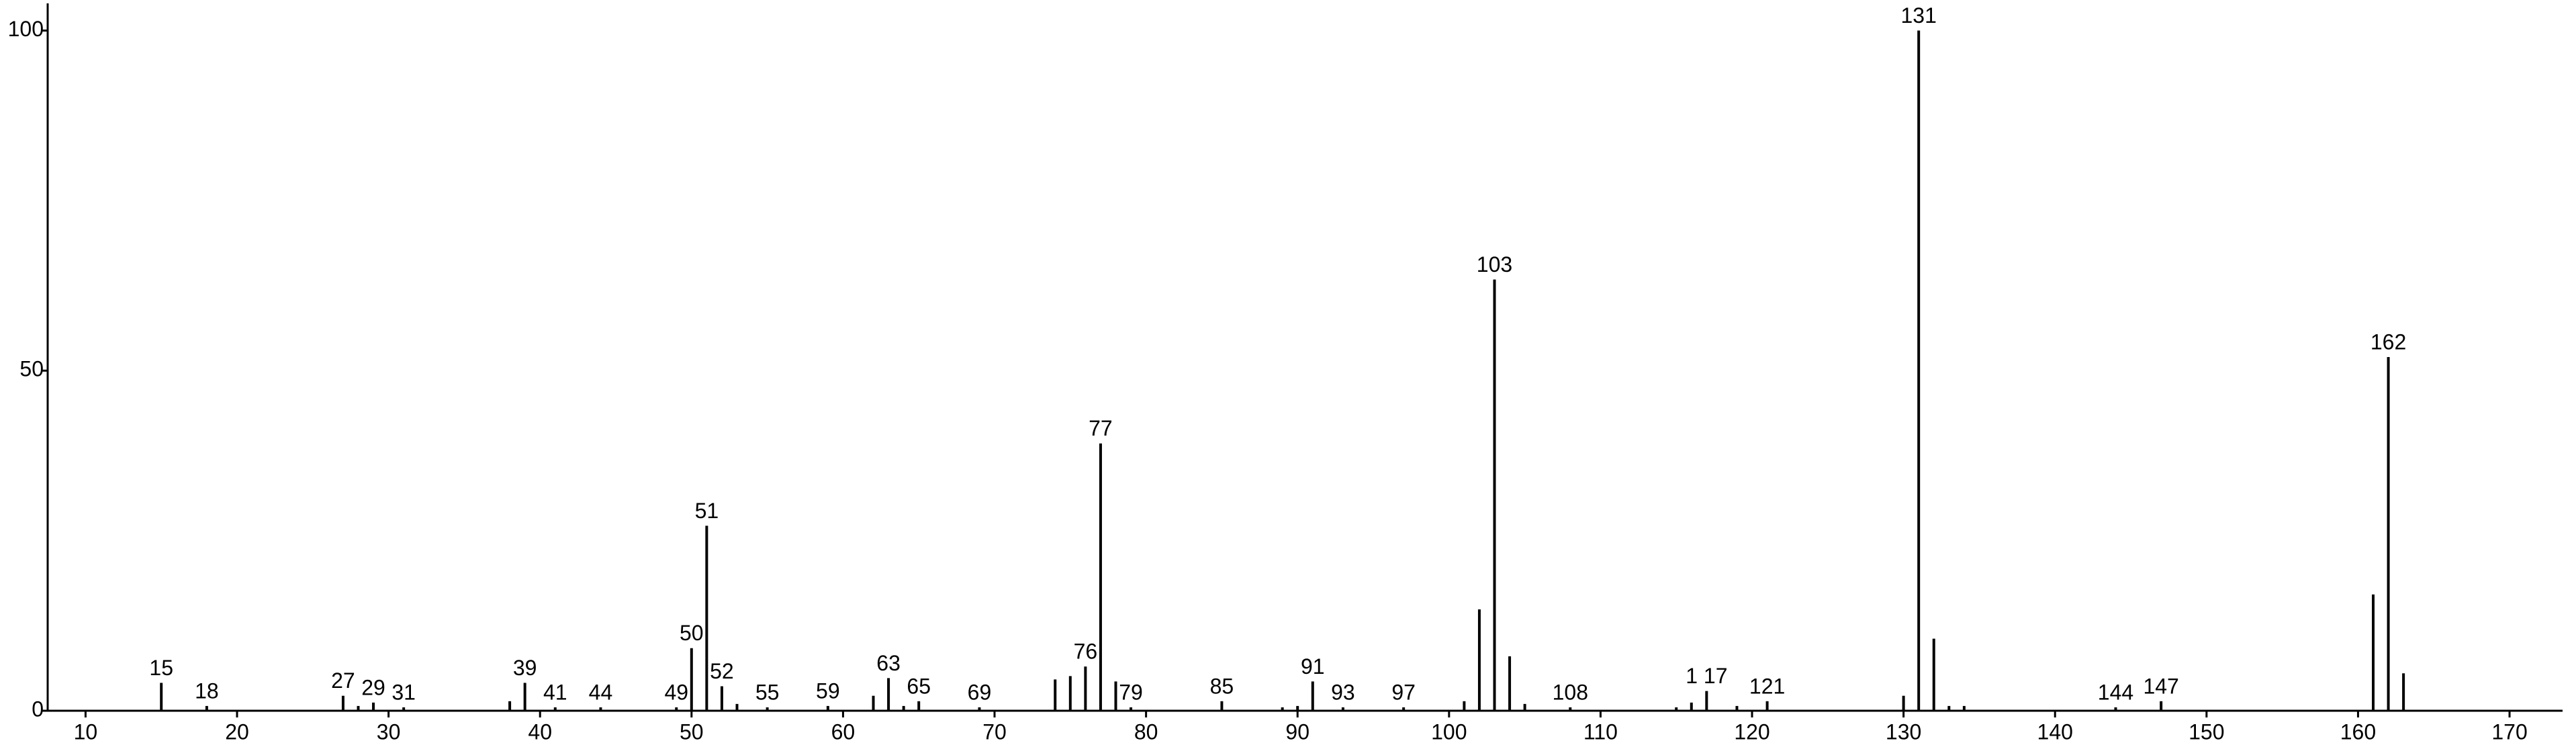 The image size is (2576, 749). I want to click on peak-label: 15, so click(161, 668).